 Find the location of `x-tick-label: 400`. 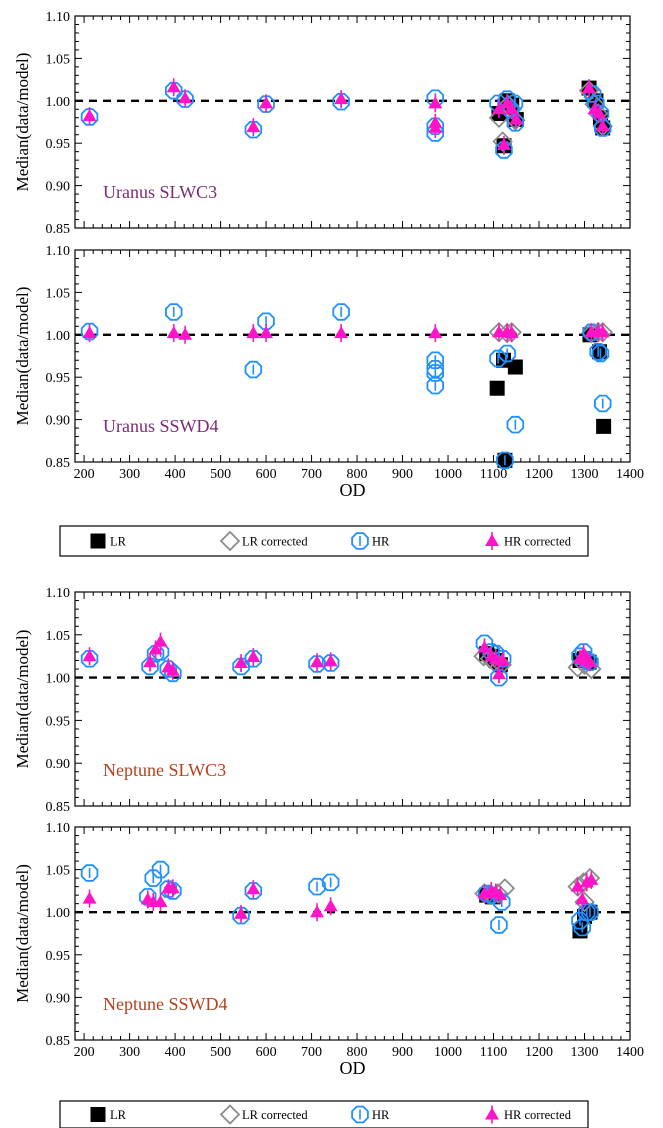

x-tick-label: 400 is located at coordinates (175, 1052).